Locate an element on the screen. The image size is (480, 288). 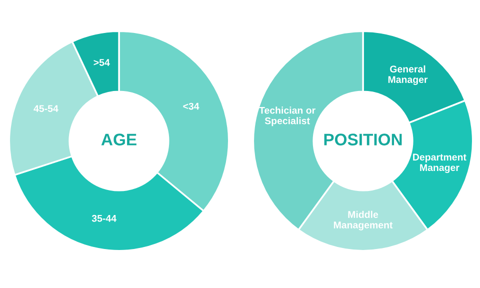
slice-label: Techician or Specialist is located at coordinates (287, 116).